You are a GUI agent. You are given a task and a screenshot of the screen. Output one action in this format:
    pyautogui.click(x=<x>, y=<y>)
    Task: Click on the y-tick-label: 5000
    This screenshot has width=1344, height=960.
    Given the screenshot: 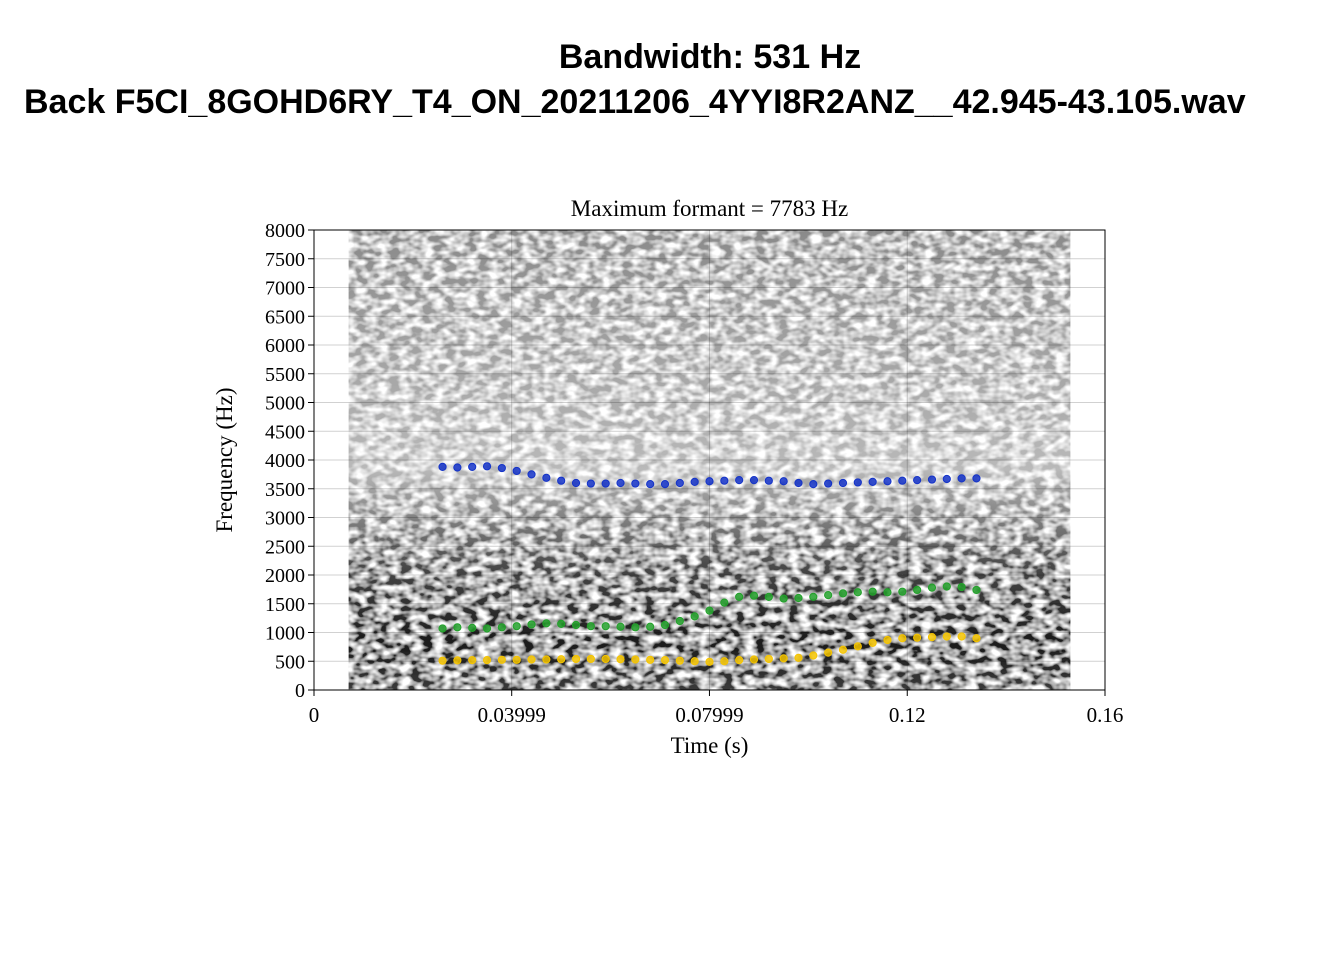 What is the action you would take?
    pyautogui.click(x=285, y=404)
    